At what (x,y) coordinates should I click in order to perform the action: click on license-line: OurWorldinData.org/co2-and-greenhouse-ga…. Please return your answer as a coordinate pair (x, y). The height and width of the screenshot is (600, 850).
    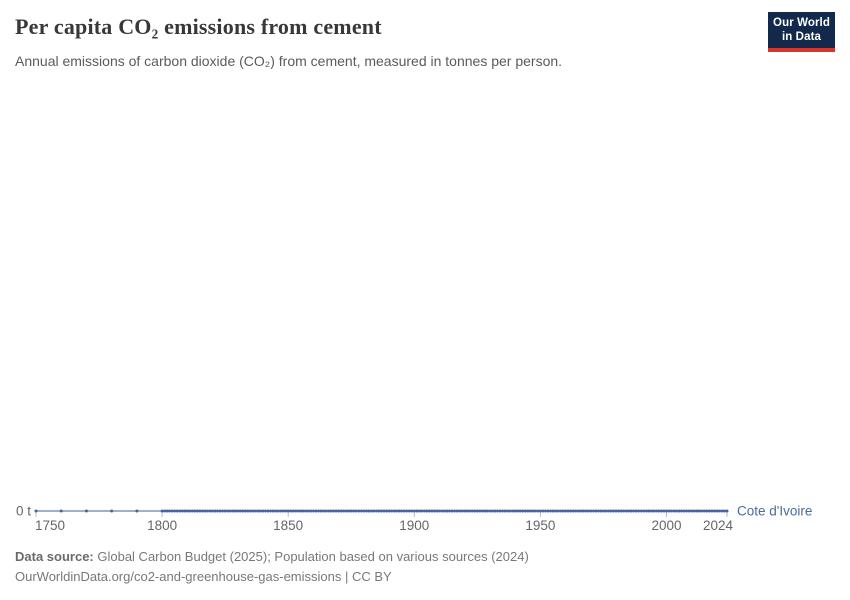
    Looking at the image, I should click on (272, 577).